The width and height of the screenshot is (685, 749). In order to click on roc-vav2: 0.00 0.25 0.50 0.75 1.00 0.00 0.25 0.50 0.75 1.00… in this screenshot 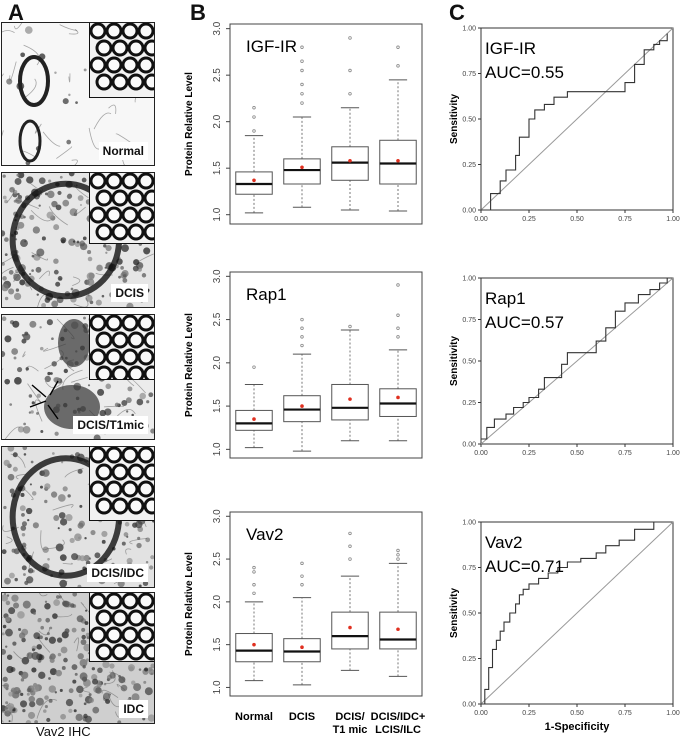, I will do `click(567, 630)`.